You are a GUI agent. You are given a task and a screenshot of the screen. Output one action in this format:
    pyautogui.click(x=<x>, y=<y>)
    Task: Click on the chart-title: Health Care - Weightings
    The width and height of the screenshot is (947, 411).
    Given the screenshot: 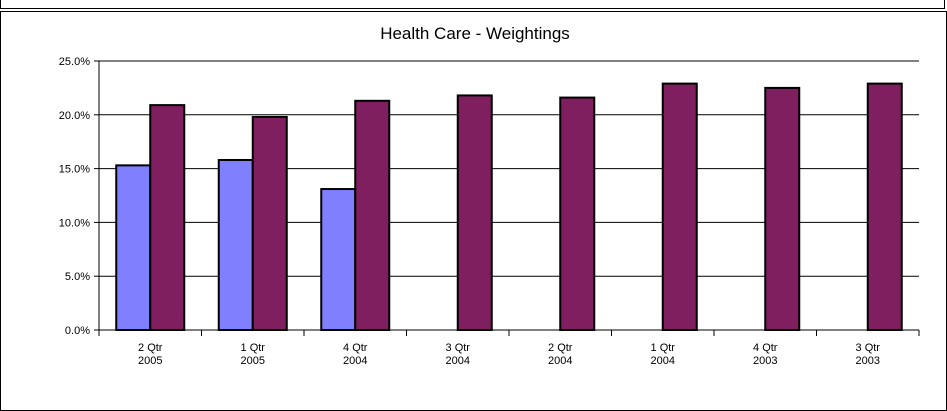 What is the action you would take?
    pyautogui.click(x=475, y=33)
    